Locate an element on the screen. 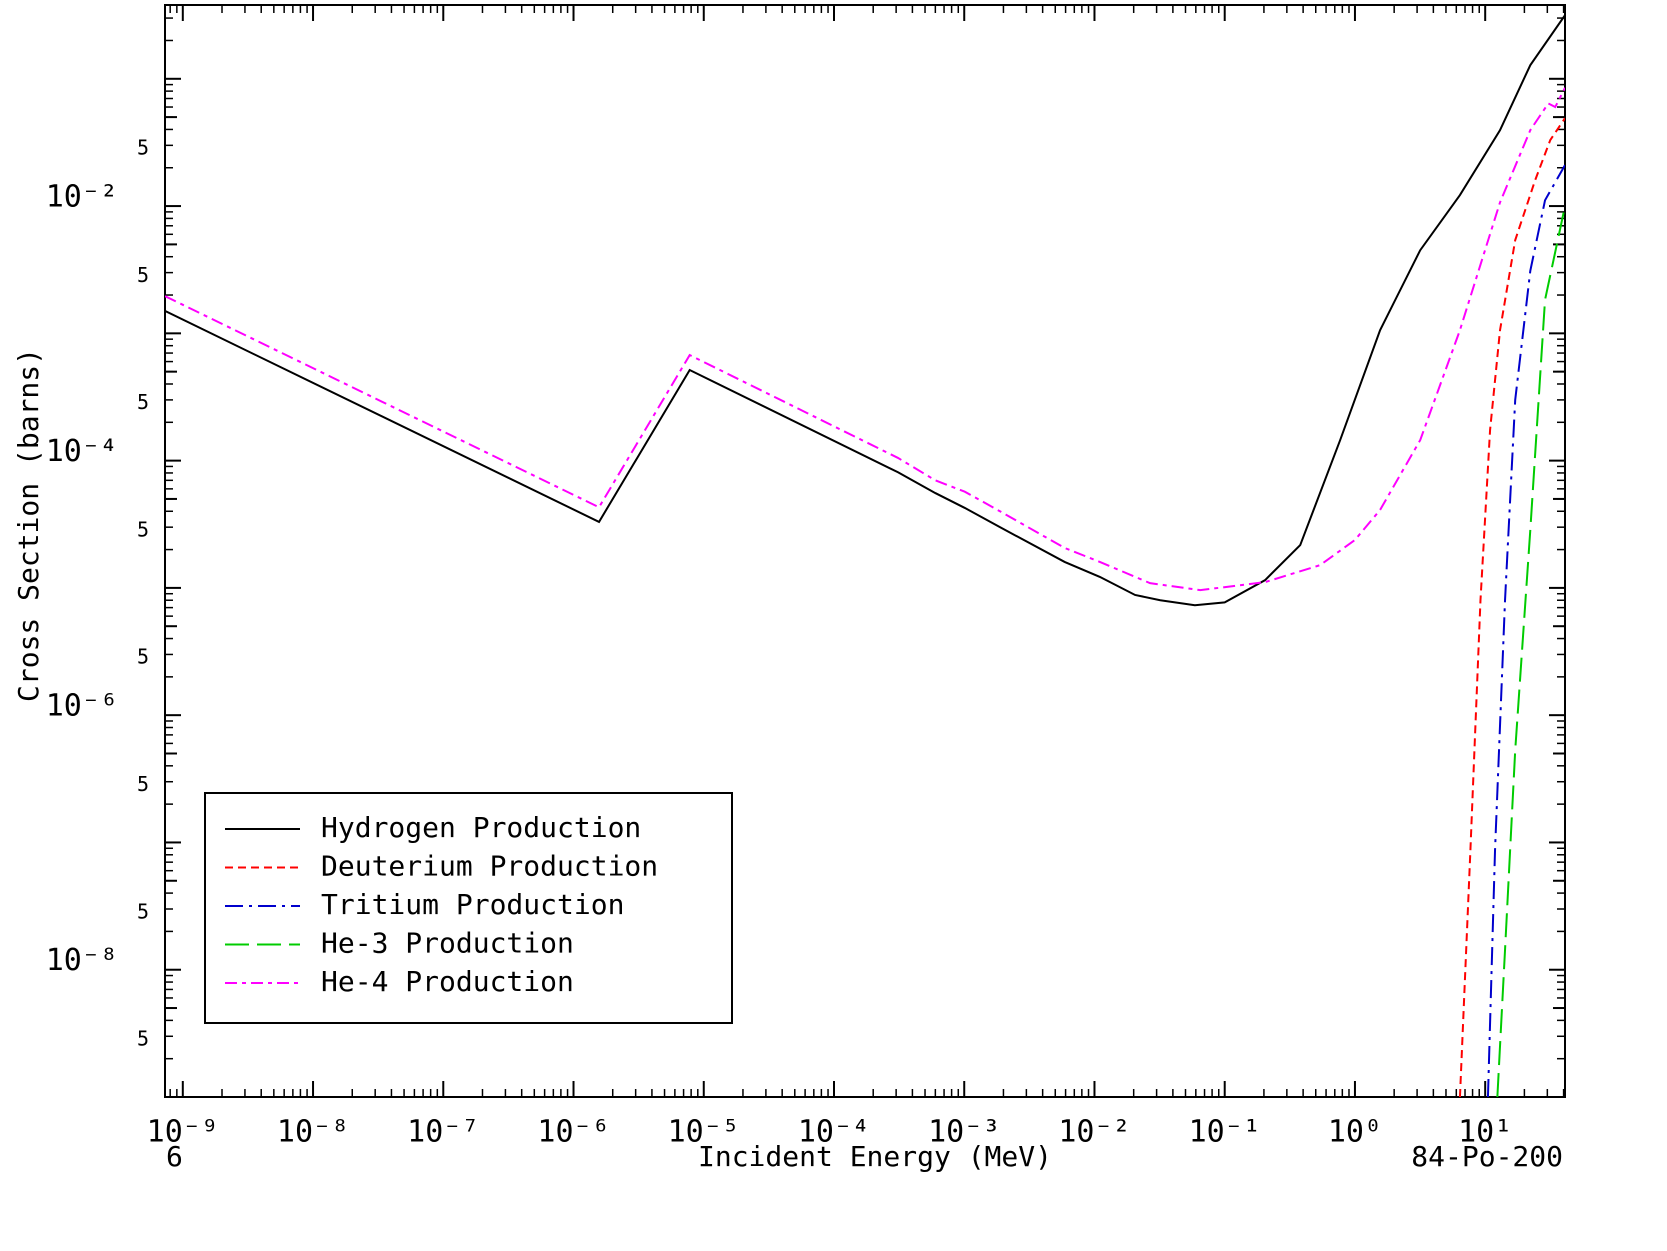 The image size is (1667, 1251). x-tick-label: 10⁻¹ is located at coordinates (1225, 1132).